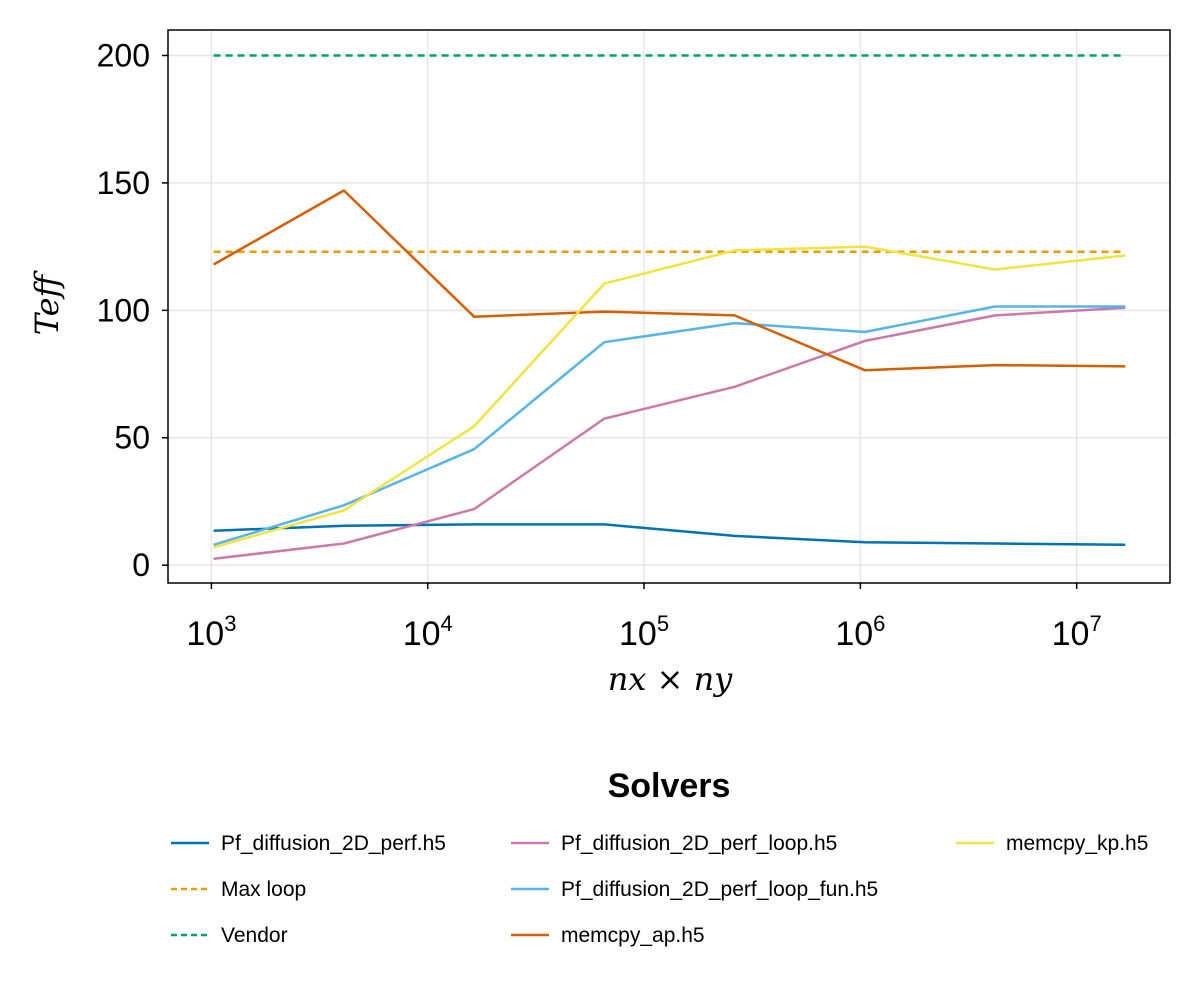  I want to click on x-tick-exponent: 5, so click(663, 623).